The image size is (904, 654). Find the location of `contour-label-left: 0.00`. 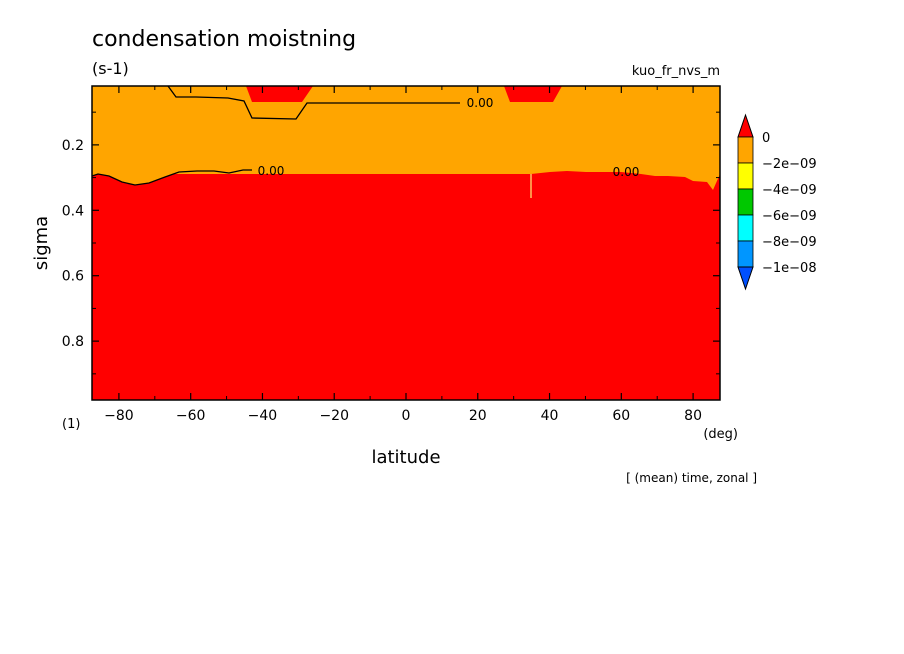

contour-label-left: 0.00 is located at coordinates (271, 171).